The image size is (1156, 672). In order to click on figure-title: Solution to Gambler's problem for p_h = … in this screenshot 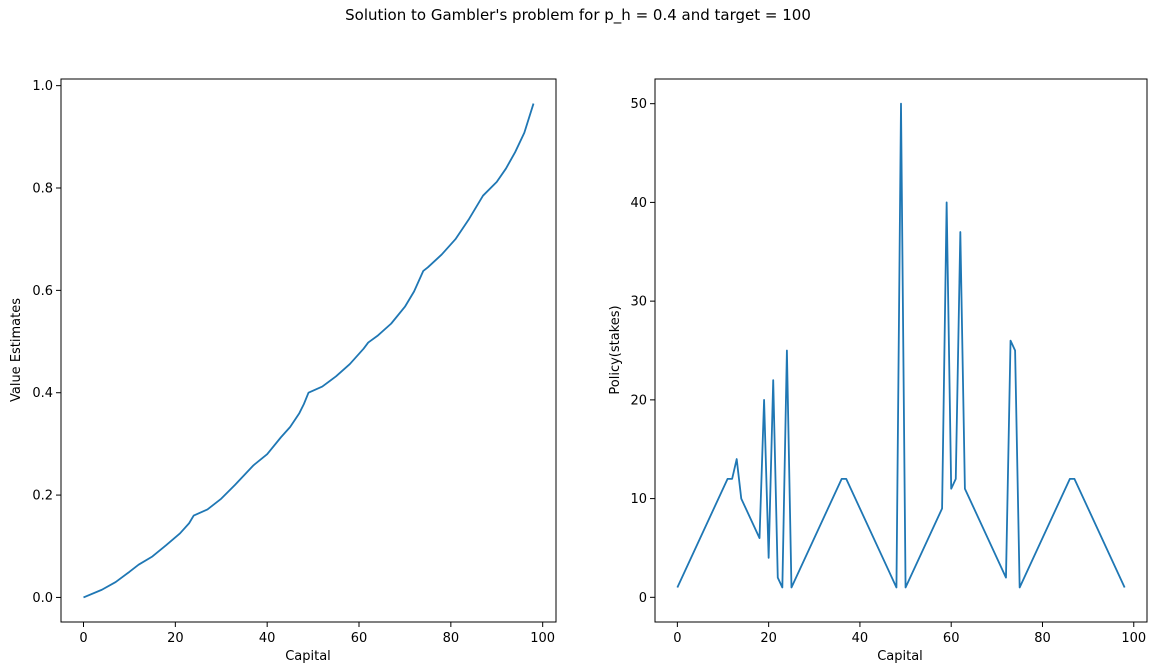, I will do `click(578, 15)`.